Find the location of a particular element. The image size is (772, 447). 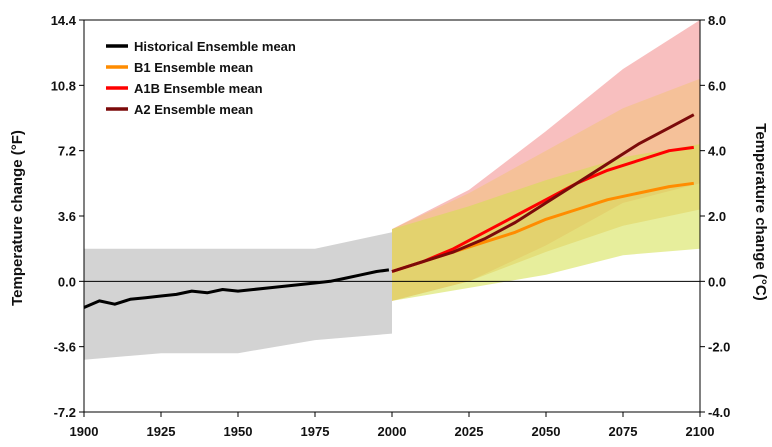

series-line-a1b is located at coordinates (542, 209).